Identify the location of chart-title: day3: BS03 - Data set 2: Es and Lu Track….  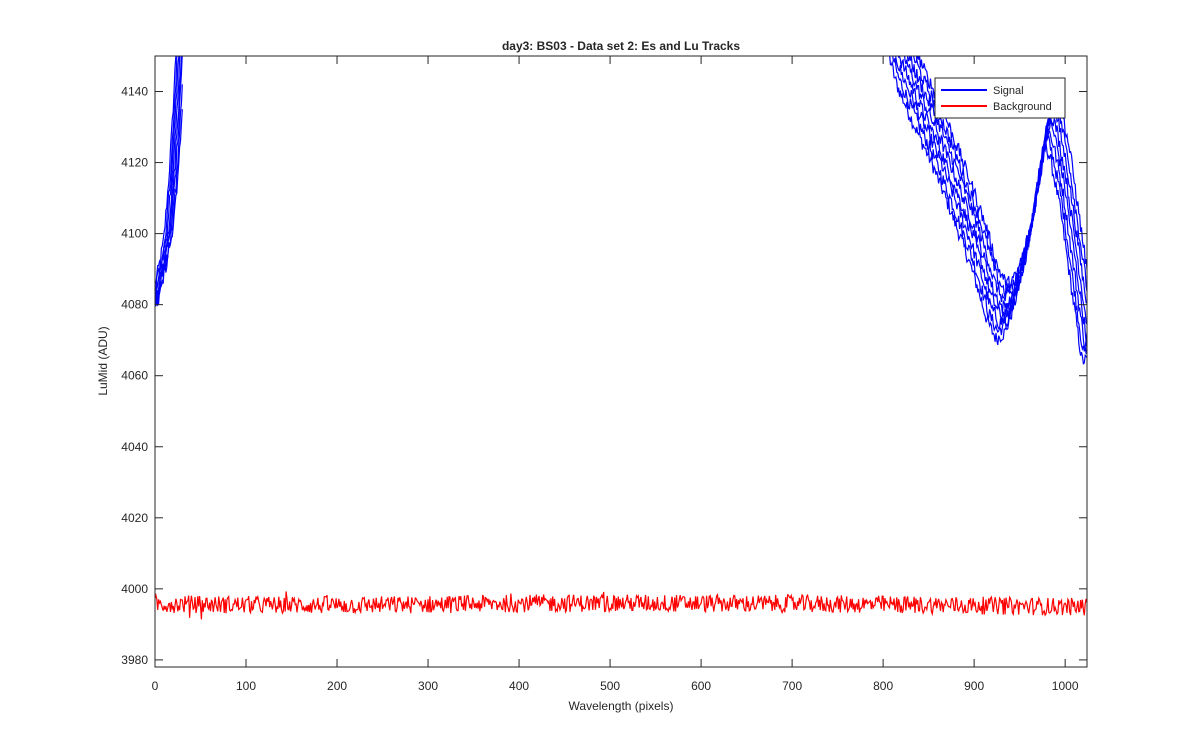
(621, 46).